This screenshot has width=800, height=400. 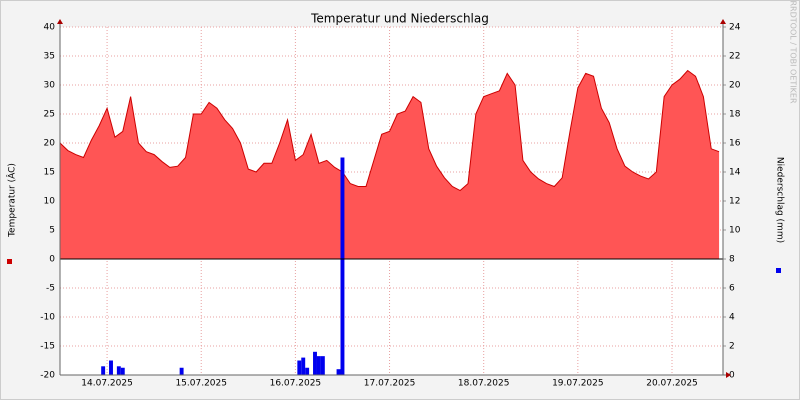 What do you see at coordinates (50, 86) in the screenshot?
I see `y-tick-label: 30` at bounding box center [50, 86].